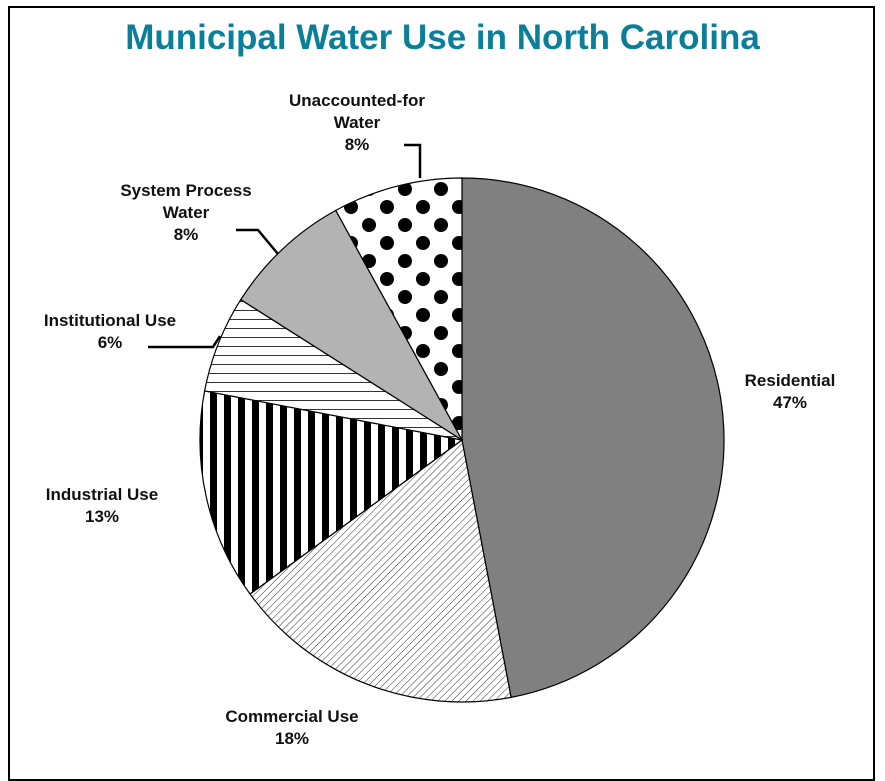 The width and height of the screenshot is (885, 781). What do you see at coordinates (398, 309) in the screenshot?
I see `pie-slice-unaccounted-for-water` at bounding box center [398, 309].